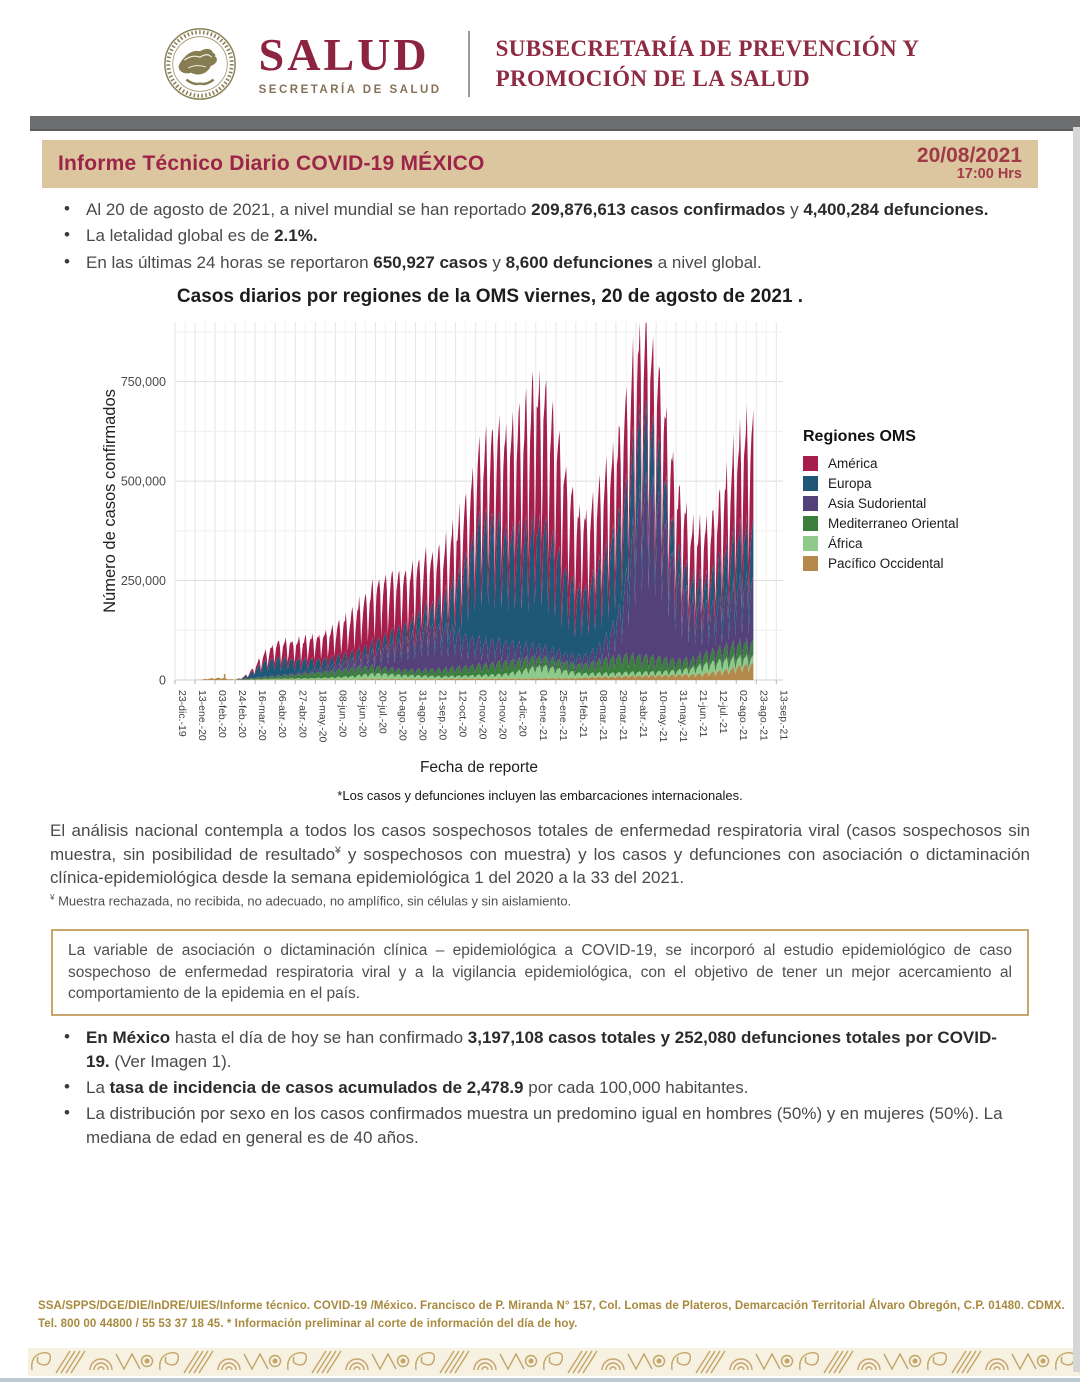  What do you see at coordinates (683, 716) in the screenshot?
I see `svg-text: 31-may.-21` at bounding box center [683, 716].